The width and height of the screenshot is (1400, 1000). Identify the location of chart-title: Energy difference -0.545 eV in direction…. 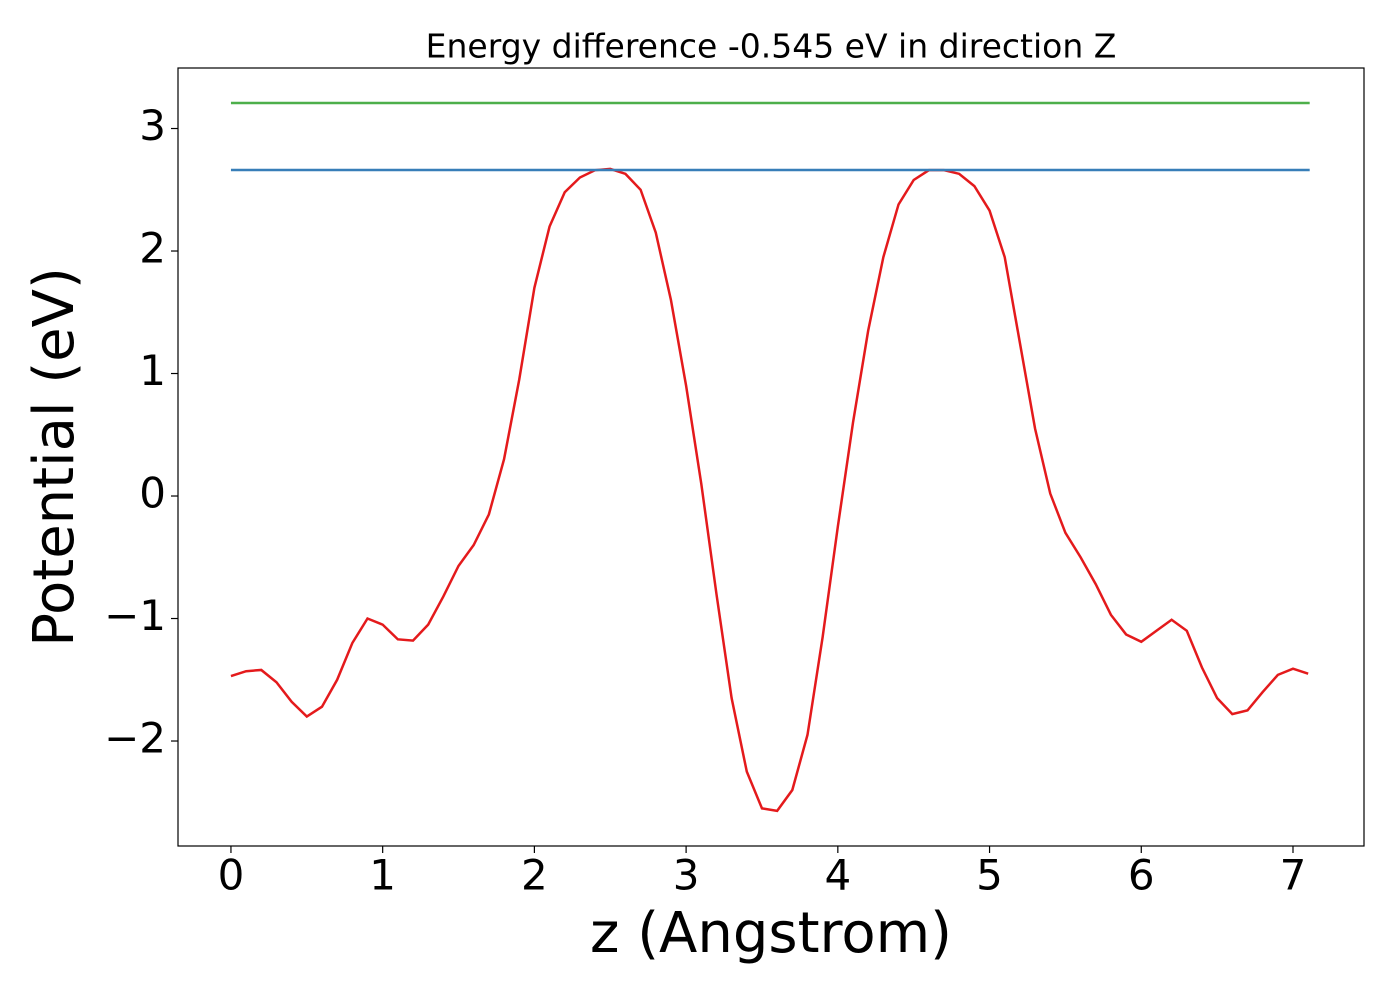
(771, 46).